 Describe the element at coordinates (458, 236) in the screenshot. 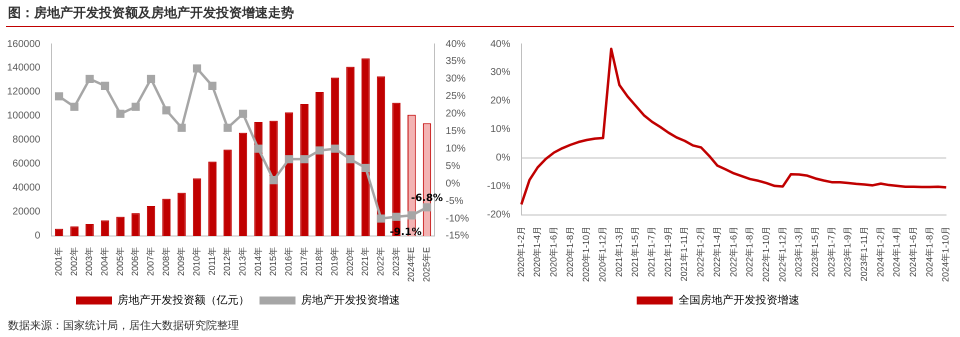

I see `y2-tick-label: -15%` at that location.